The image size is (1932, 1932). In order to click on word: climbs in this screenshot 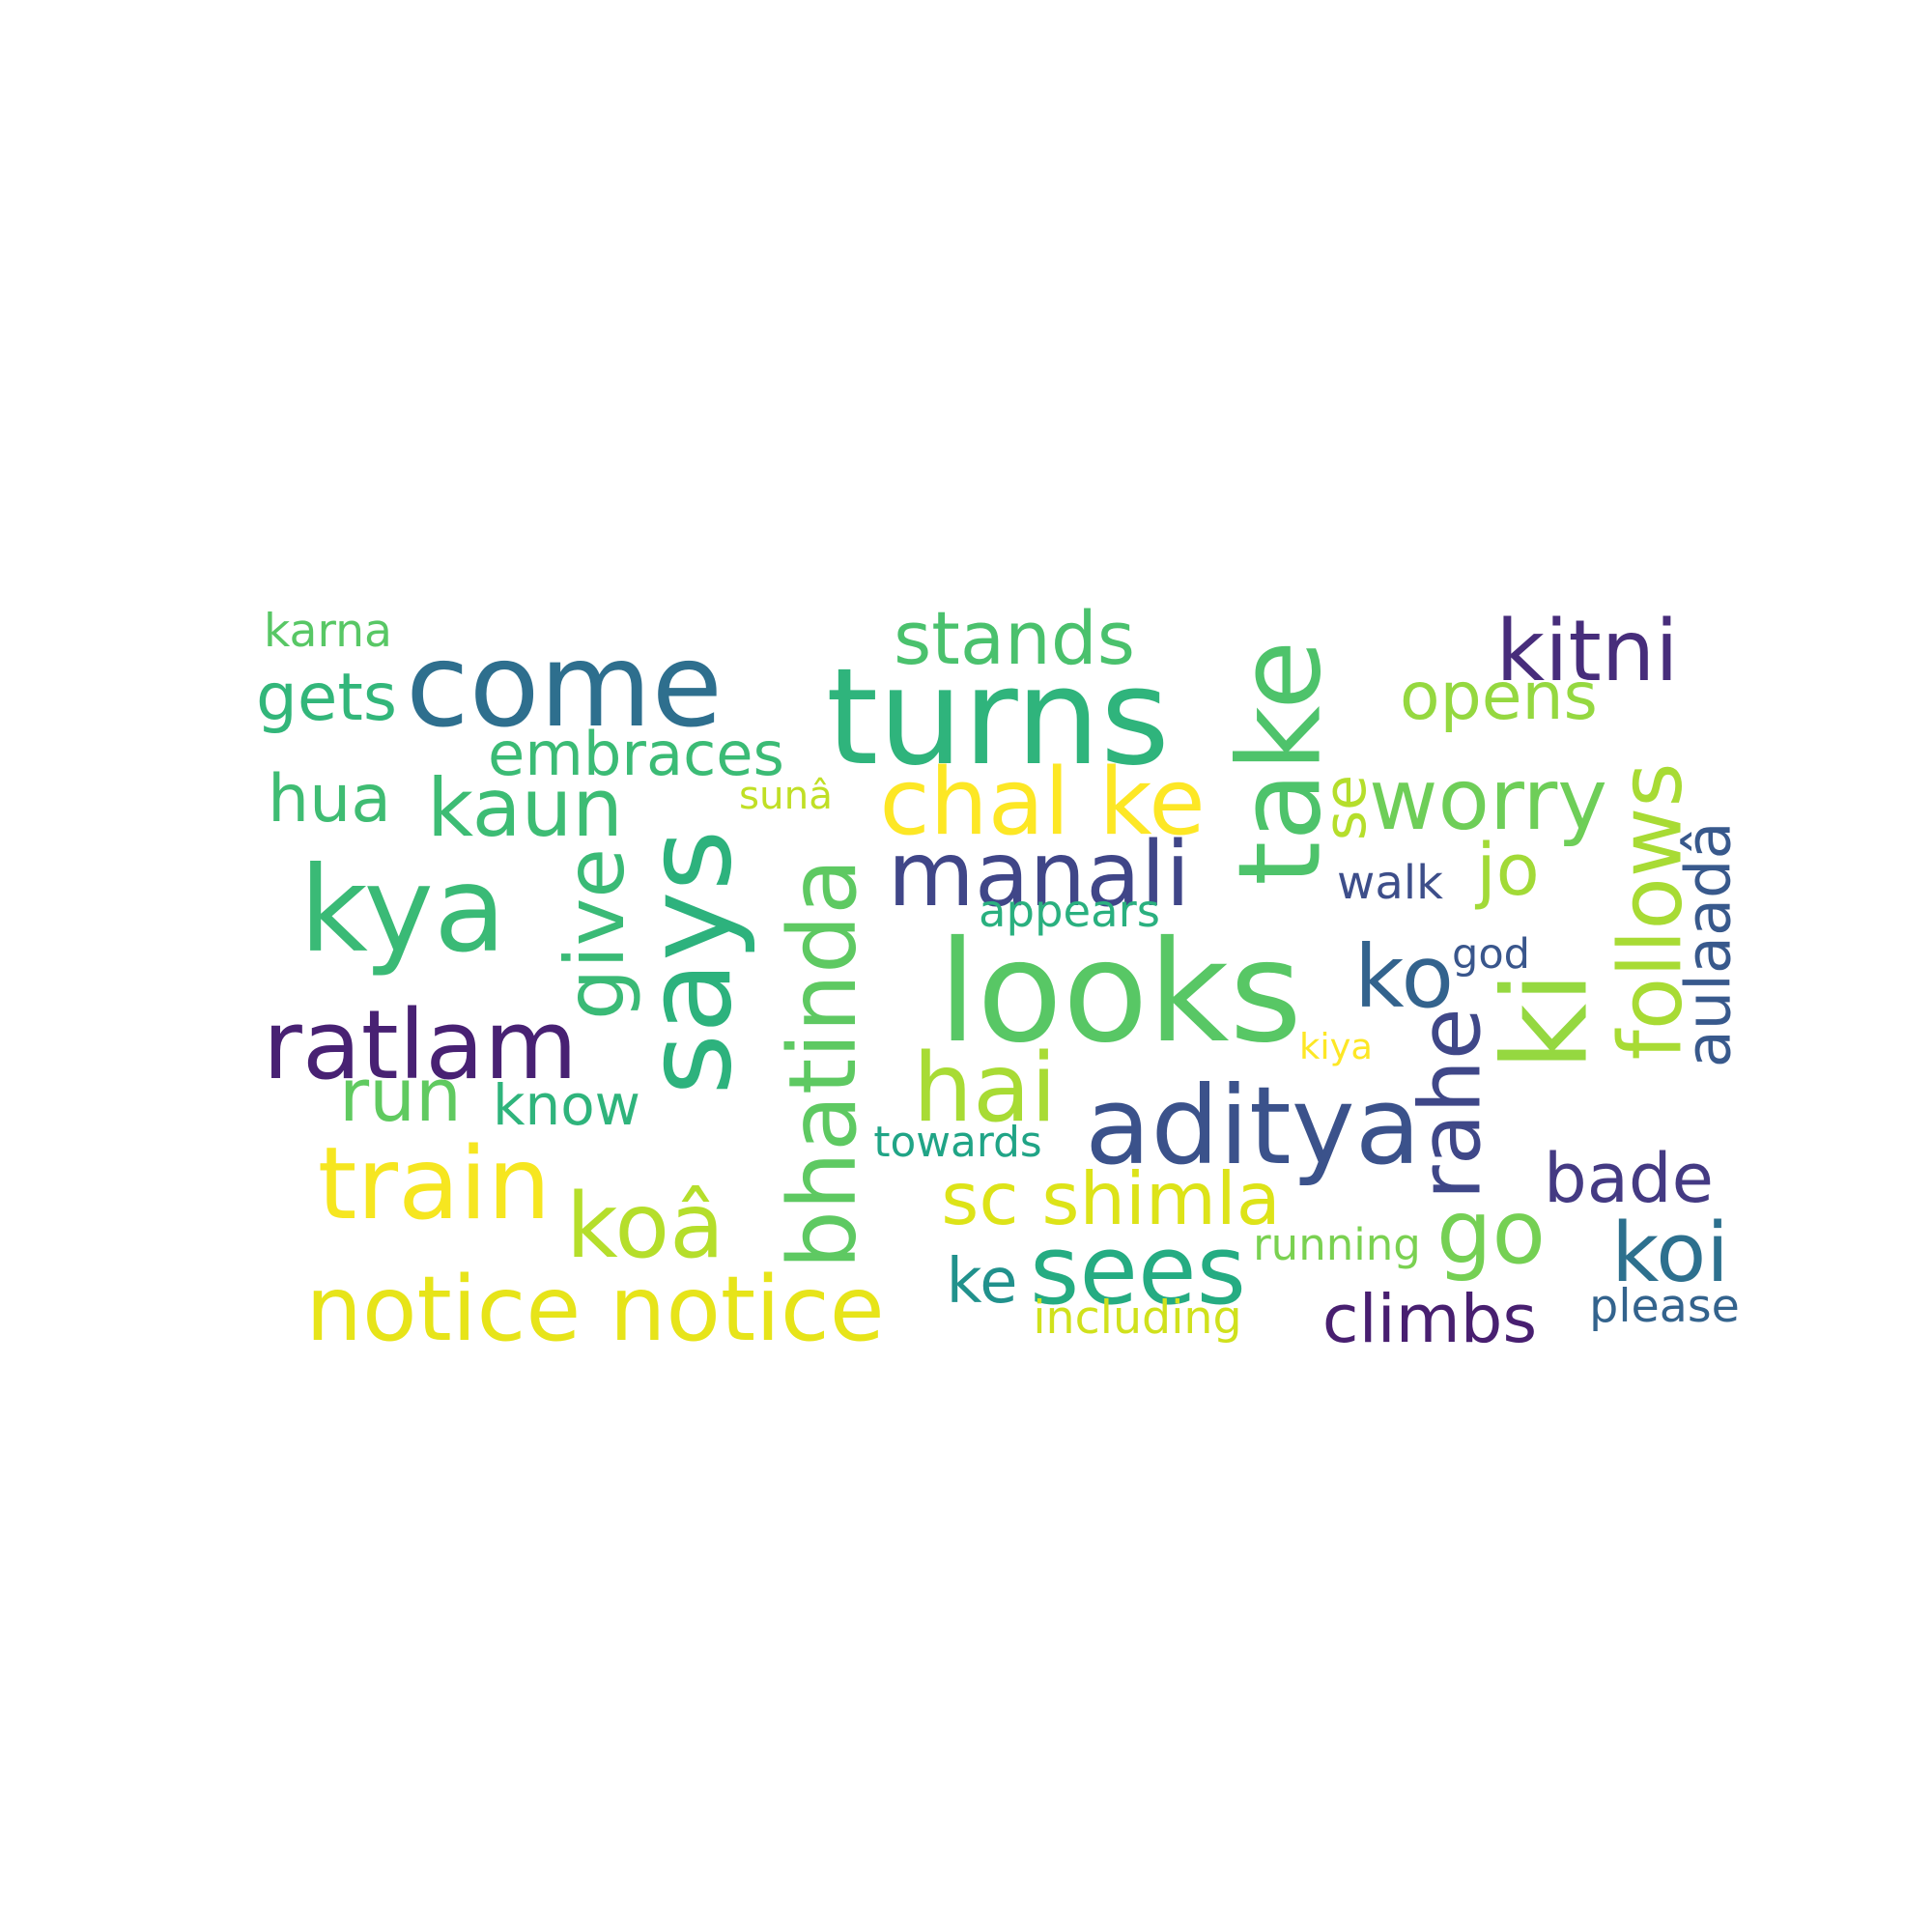, I will do `click(1429, 1320)`.